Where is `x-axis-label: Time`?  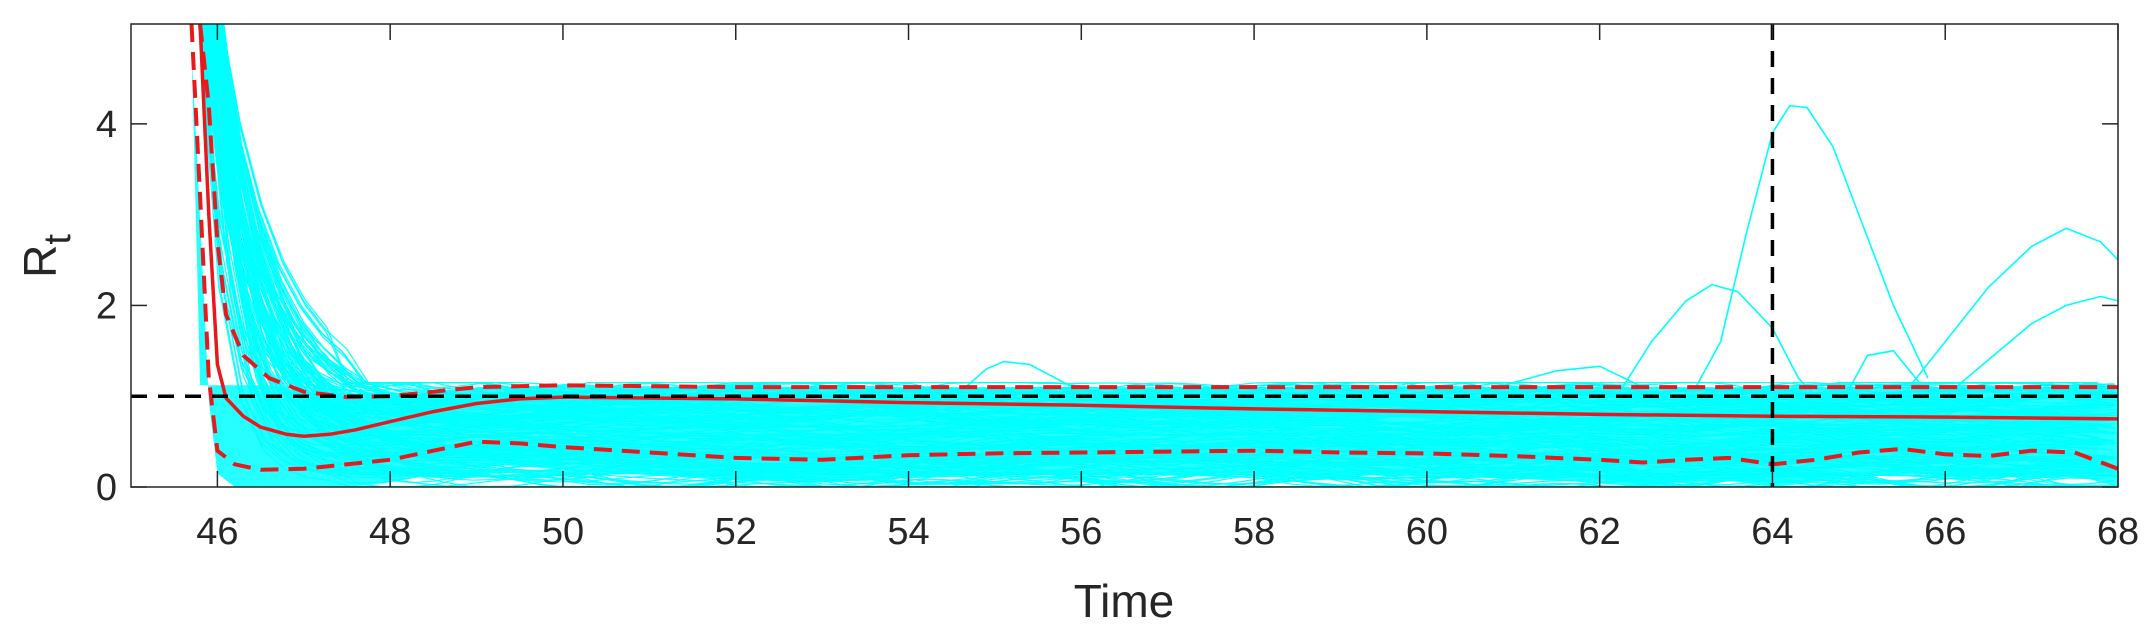 x-axis-label: Time is located at coordinates (1124, 601).